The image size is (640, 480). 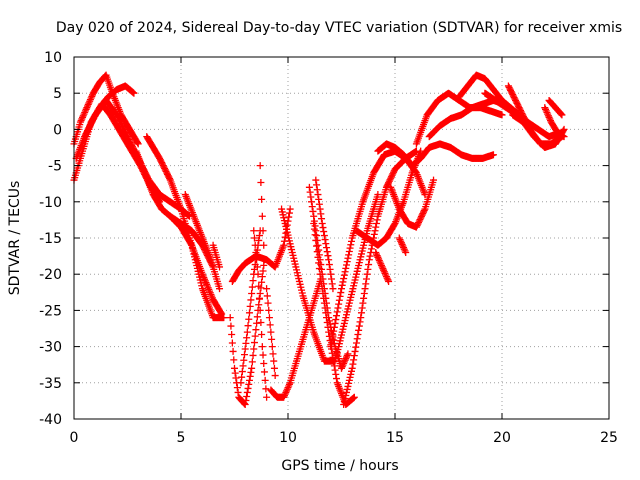 What do you see at coordinates (50, 275) in the screenshot?
I see `y-tick-label: -20` at bounding box center [50, 275].